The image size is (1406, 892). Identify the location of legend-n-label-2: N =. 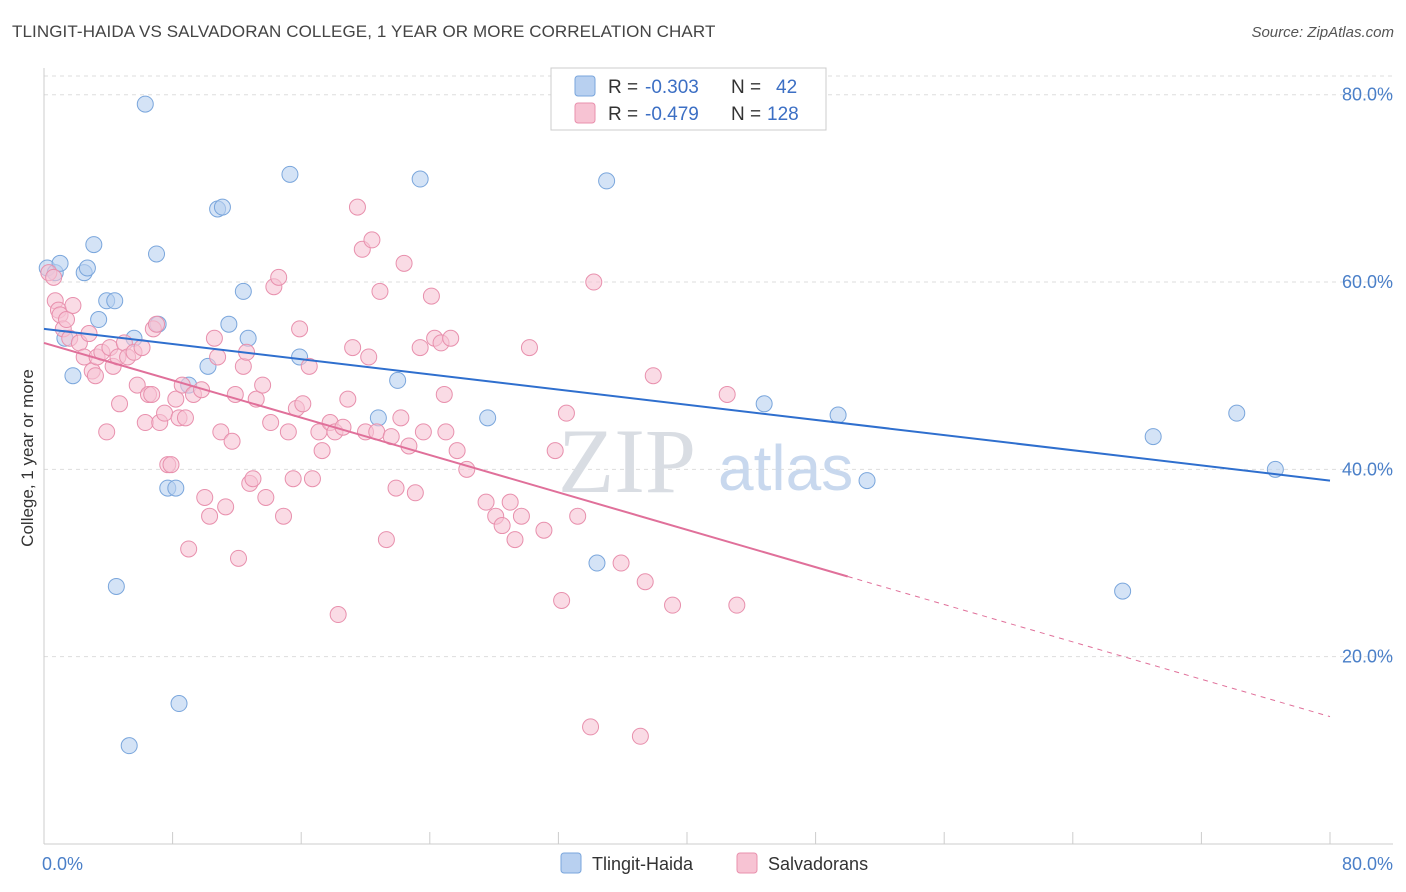
(746, 114).